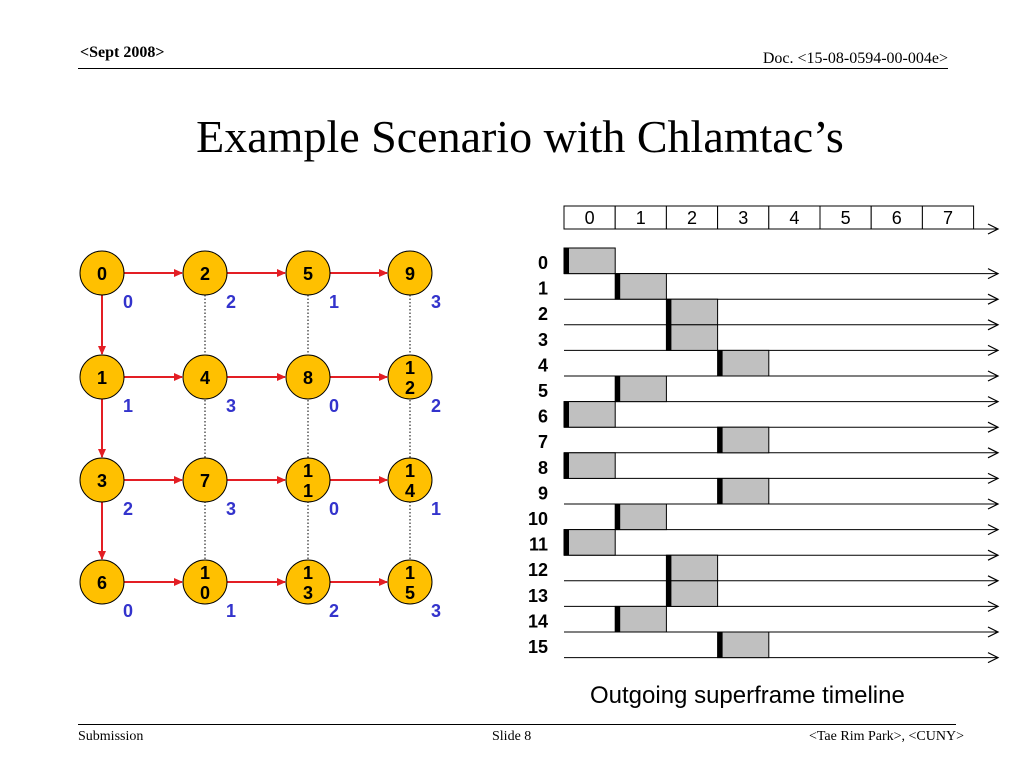  Describe the element at coordinates (517, 724) in the screenshot. I see `footer-divider` at that location.